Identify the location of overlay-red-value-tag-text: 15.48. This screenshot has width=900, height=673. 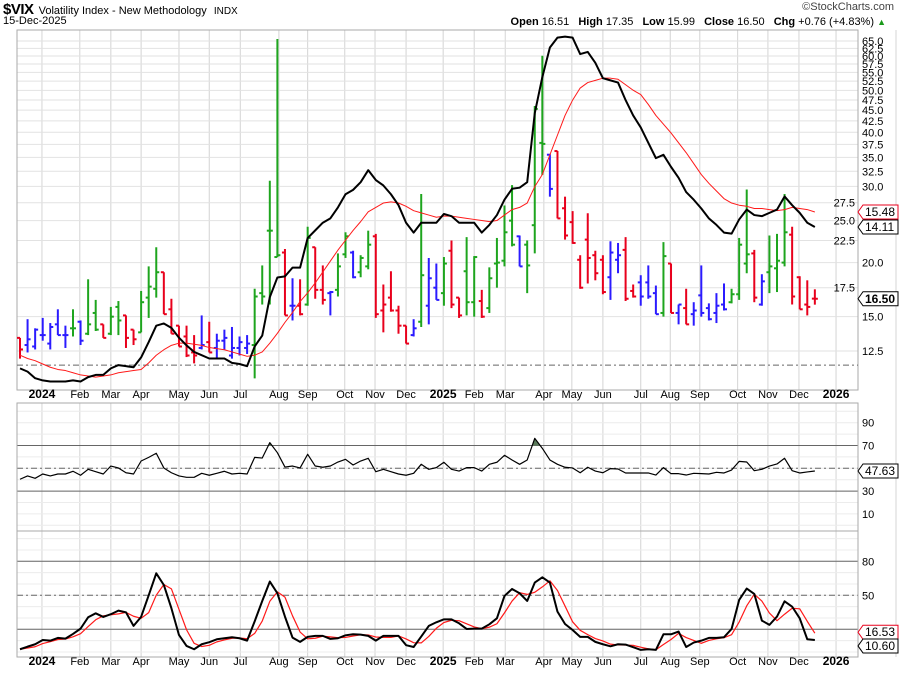
(880, 212).